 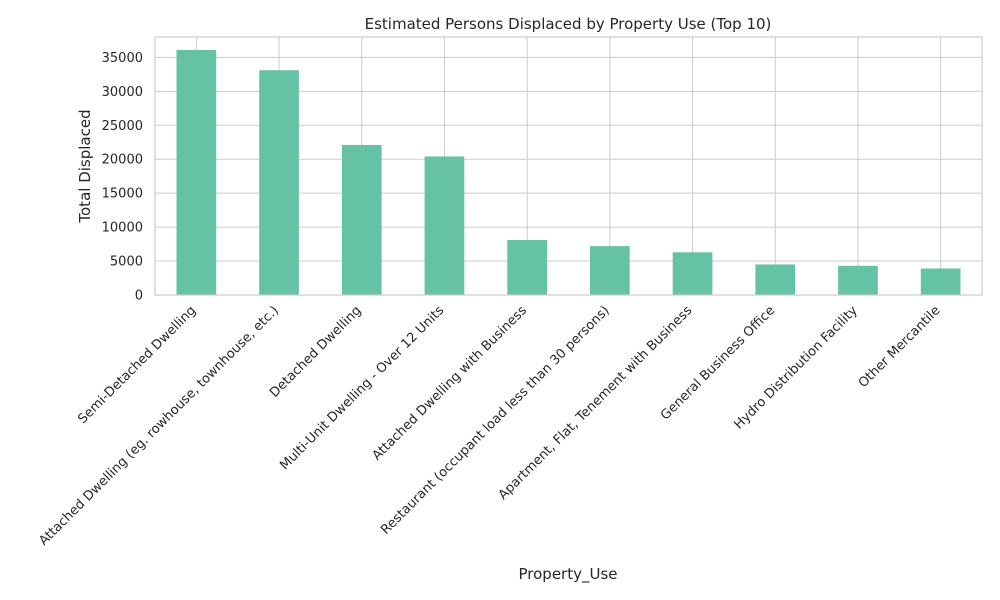 I want to click on y-axis-label: Total Displaced, so click(x=85, y=166).